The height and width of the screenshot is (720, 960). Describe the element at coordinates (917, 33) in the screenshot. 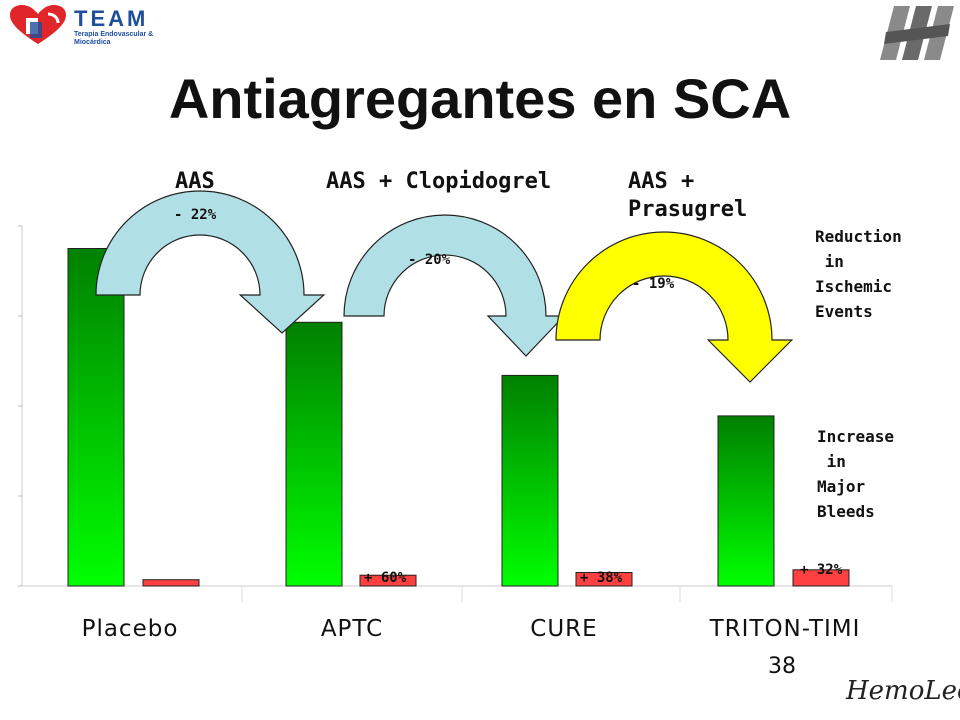

I see `corner-logo-icon` at that location.